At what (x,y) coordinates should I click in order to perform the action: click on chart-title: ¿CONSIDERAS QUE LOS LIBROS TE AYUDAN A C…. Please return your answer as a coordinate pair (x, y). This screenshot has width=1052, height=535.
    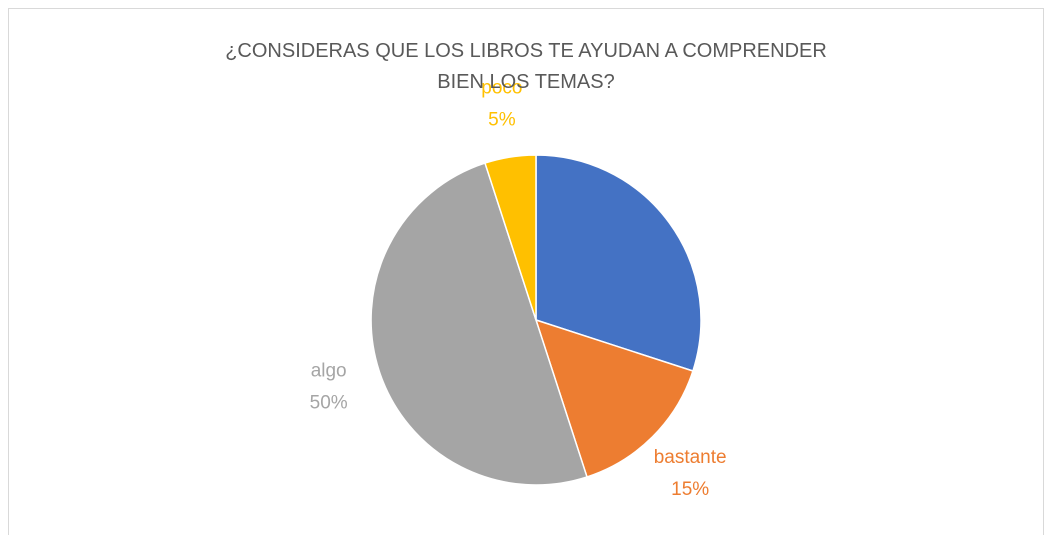
    Looking at the image, I should click on (526, 66).